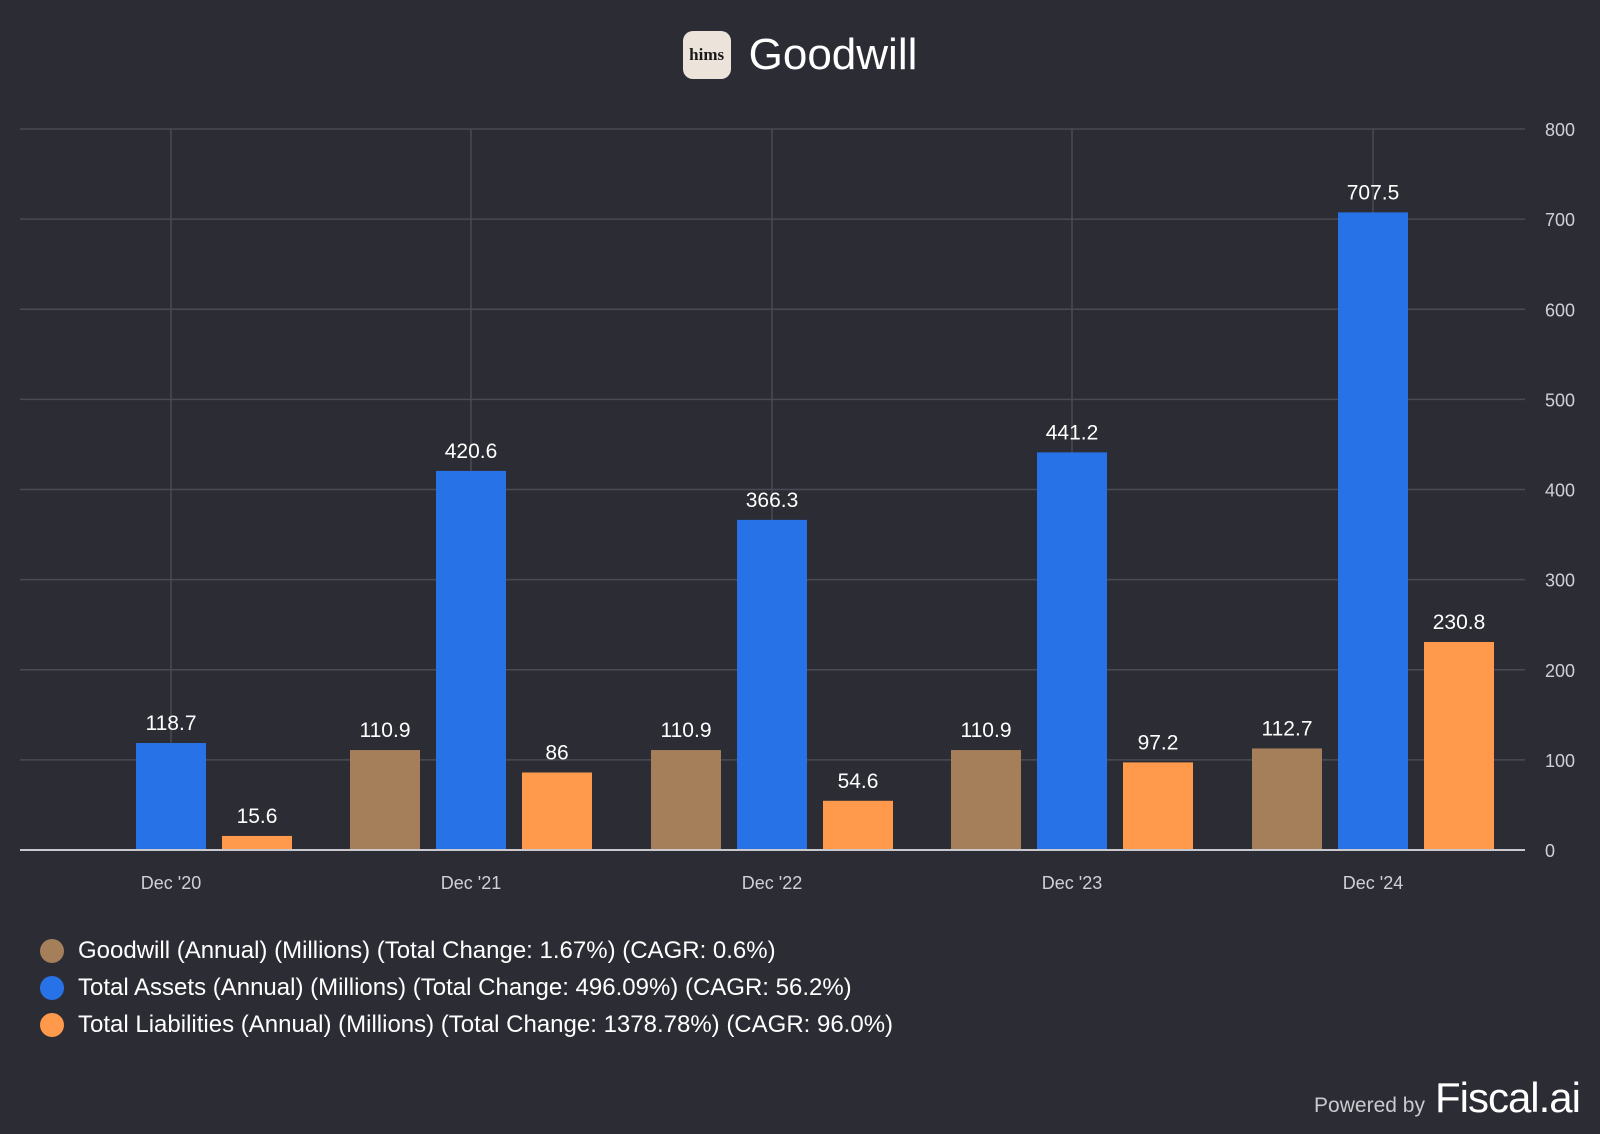 The width and height of the screenshot is (1600, 1134). I want to click on company-logo: hims, so click(706, 55).